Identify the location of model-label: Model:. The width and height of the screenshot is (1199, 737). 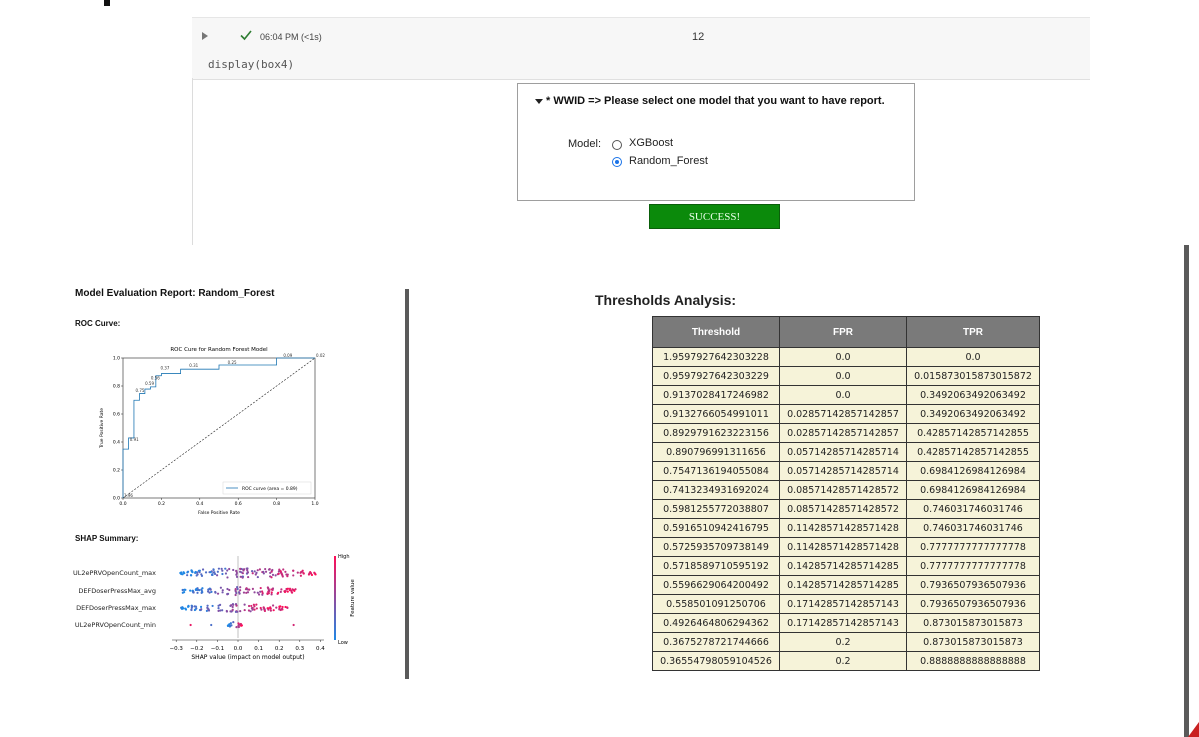
(585, 144).